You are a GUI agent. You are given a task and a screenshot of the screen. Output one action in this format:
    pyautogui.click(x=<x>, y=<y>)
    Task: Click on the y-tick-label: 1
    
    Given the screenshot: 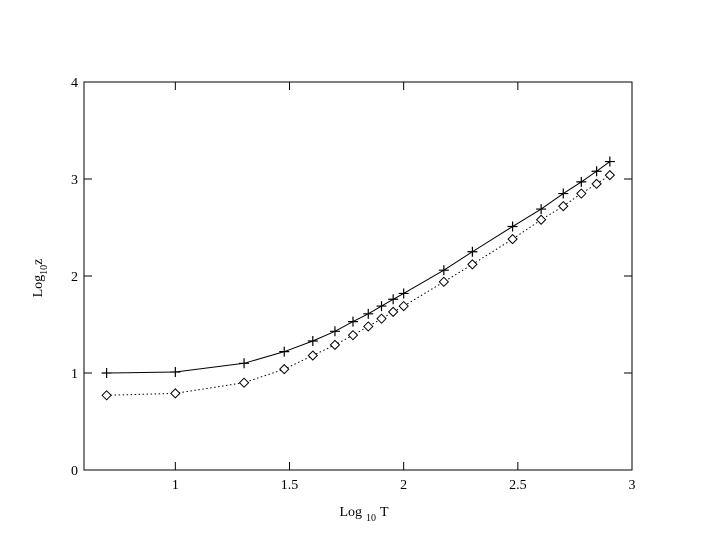 What is the action you would take?
    pyautogui.click(x=74, y=374)
    